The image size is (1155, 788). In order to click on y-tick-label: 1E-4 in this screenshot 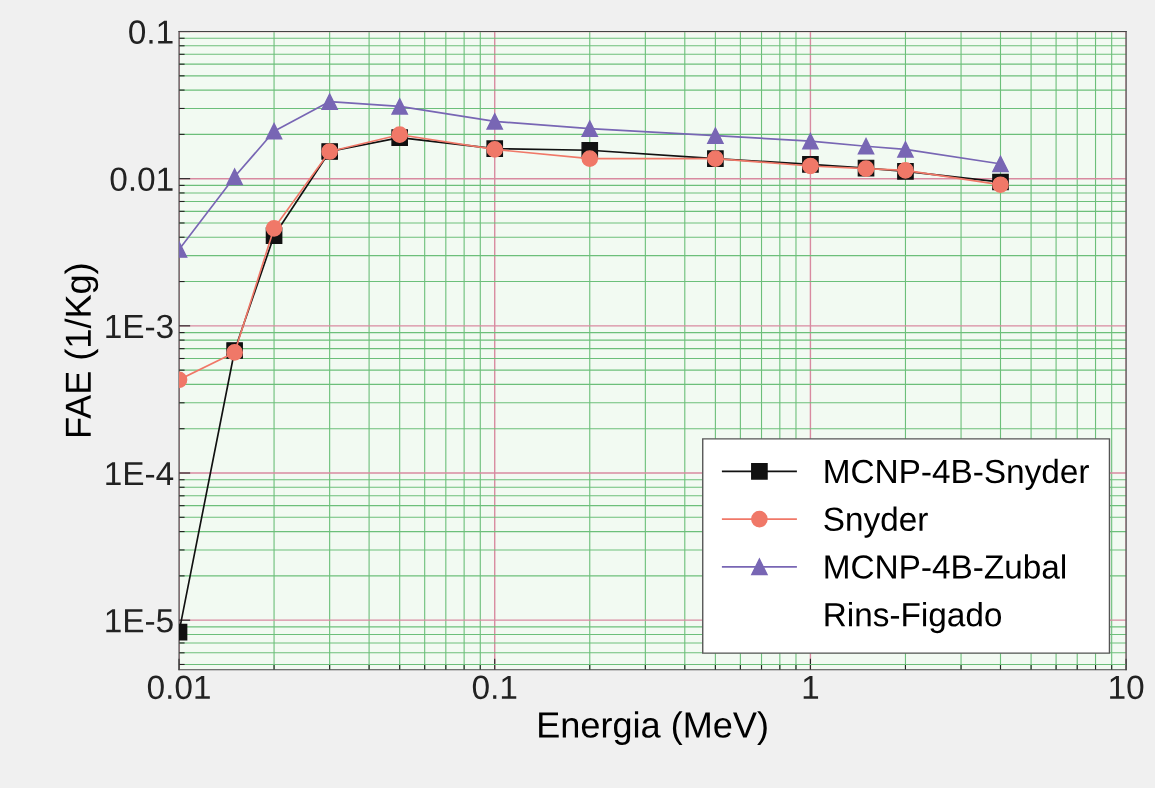, I will do `click(140, 474)`.